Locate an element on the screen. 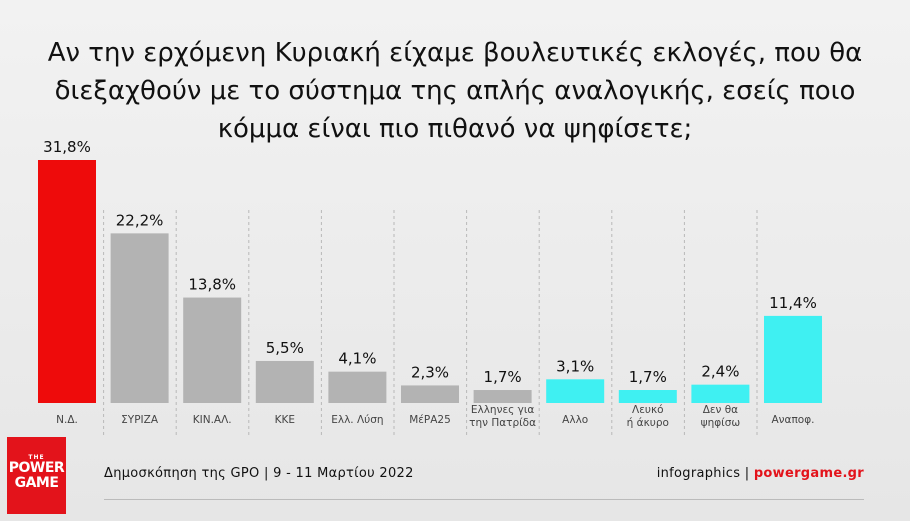 The image size is (910, 521). value-label: 5,5% is located at coordinates (285, 348).